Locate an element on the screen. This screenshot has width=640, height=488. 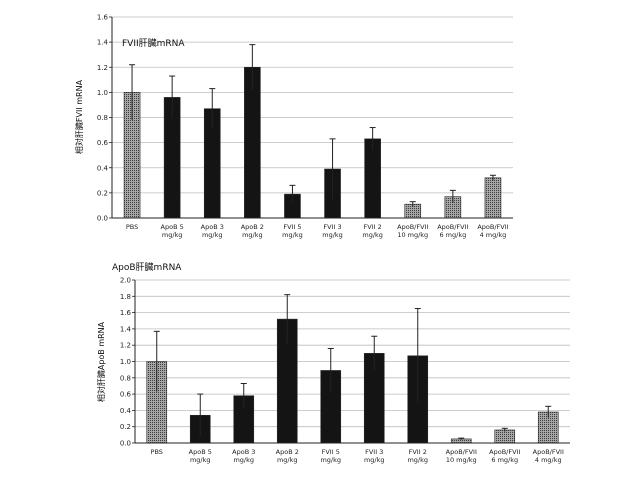
fvii-x-tick-label: ApoB 3 is located at coordinates (212, 227).